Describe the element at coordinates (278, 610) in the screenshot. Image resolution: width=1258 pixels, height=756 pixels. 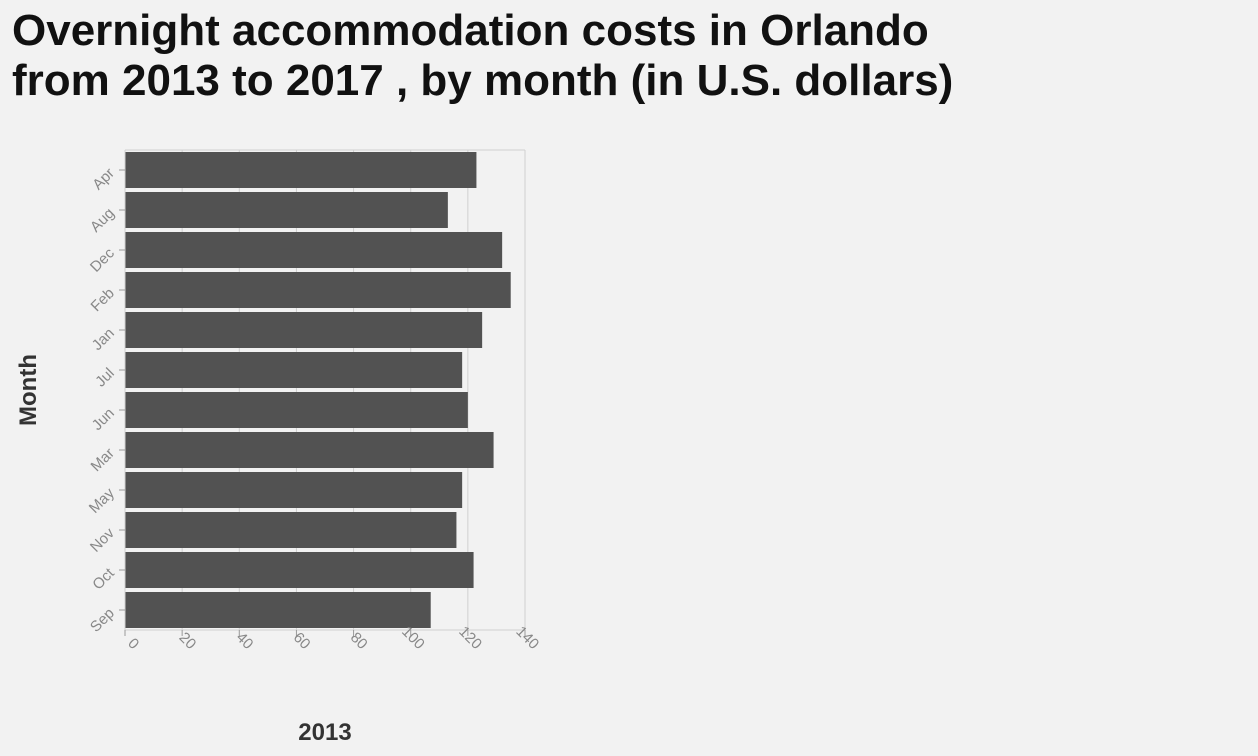
I see `bar-sep` at that location.